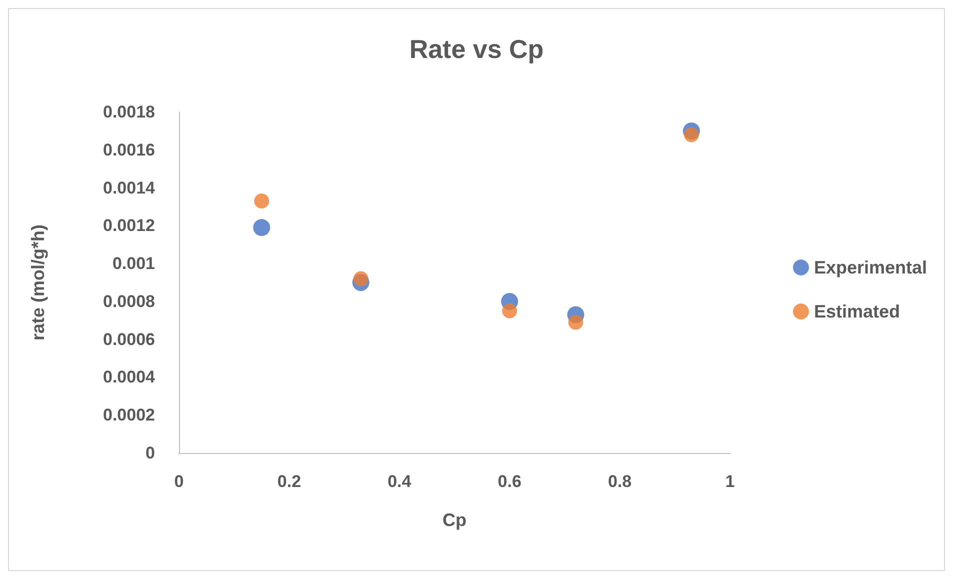 This screenshot has width=953, height=579. What do you see at coordinates (129, 150) in the screenshot?
I see `y-tick-label: 0.0016` at bounding box center [129, 150].